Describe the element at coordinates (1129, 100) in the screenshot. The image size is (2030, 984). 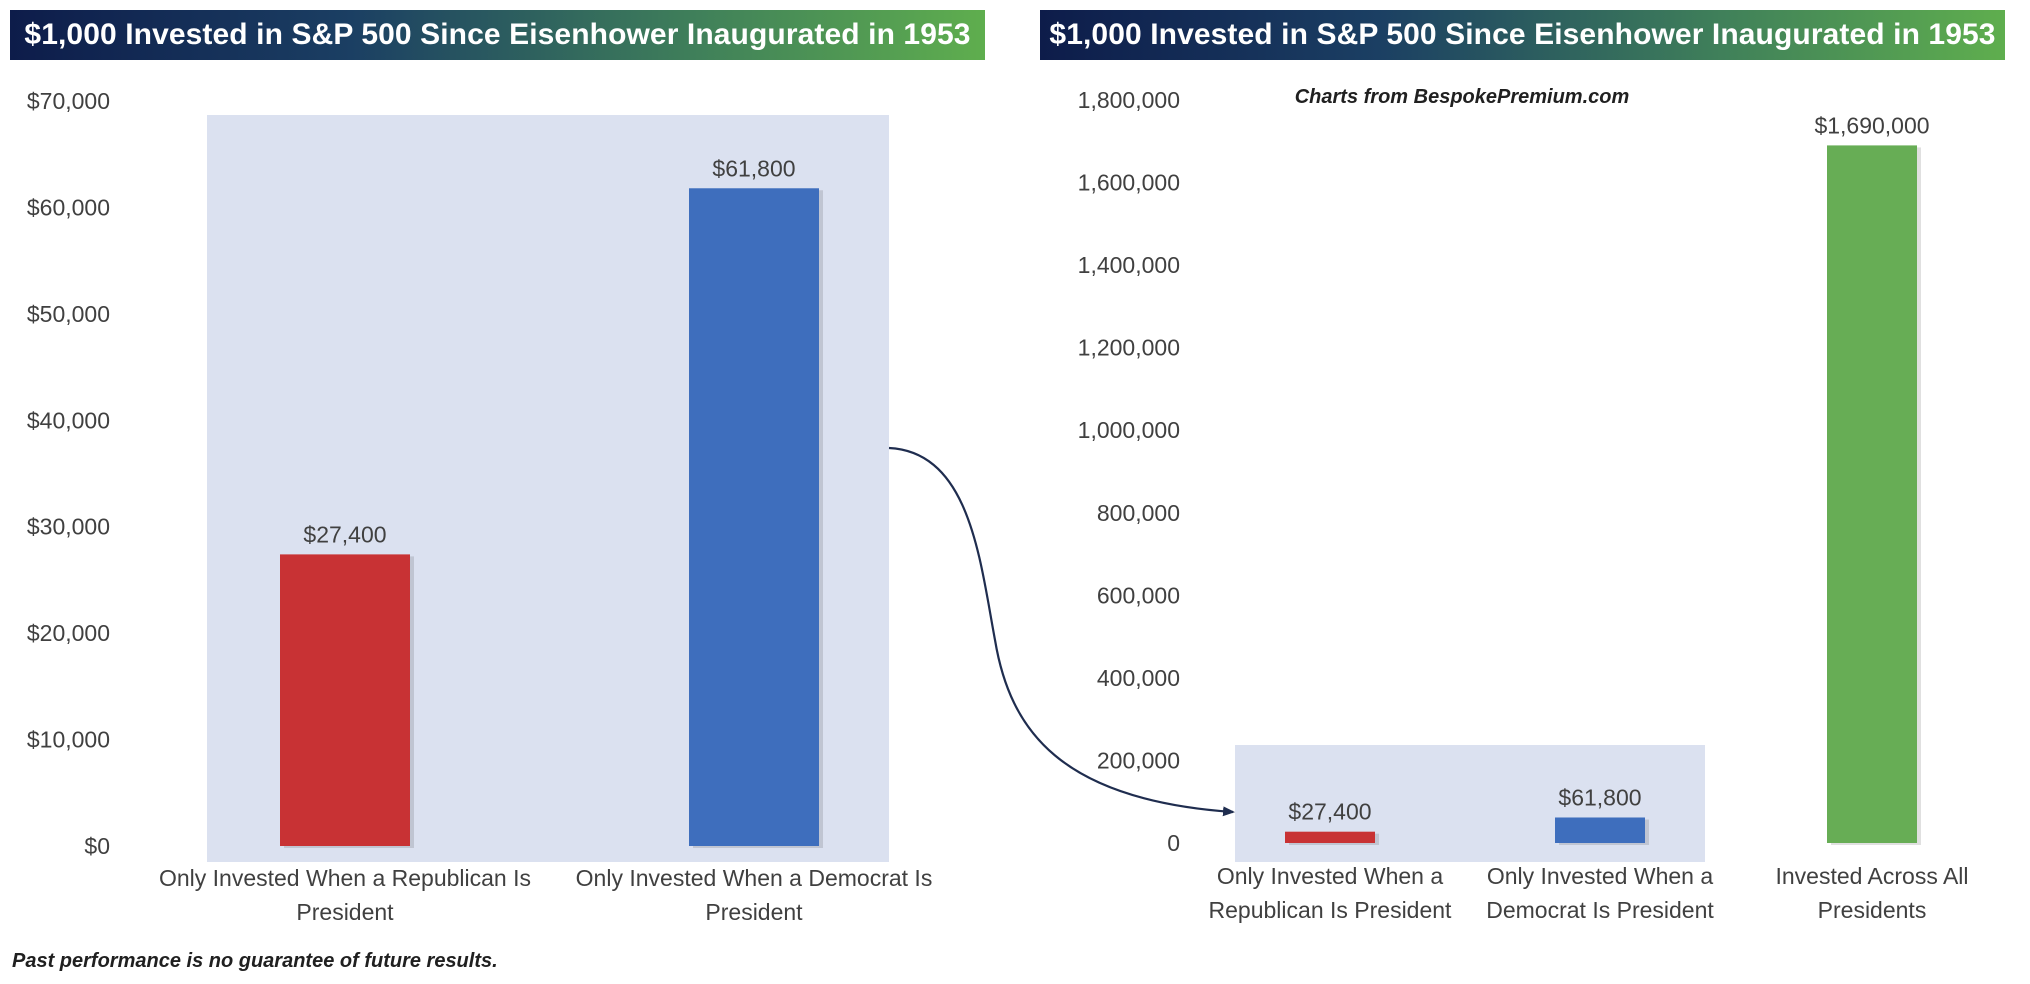
I see `y-tick-label: 1,800,000` at that location.